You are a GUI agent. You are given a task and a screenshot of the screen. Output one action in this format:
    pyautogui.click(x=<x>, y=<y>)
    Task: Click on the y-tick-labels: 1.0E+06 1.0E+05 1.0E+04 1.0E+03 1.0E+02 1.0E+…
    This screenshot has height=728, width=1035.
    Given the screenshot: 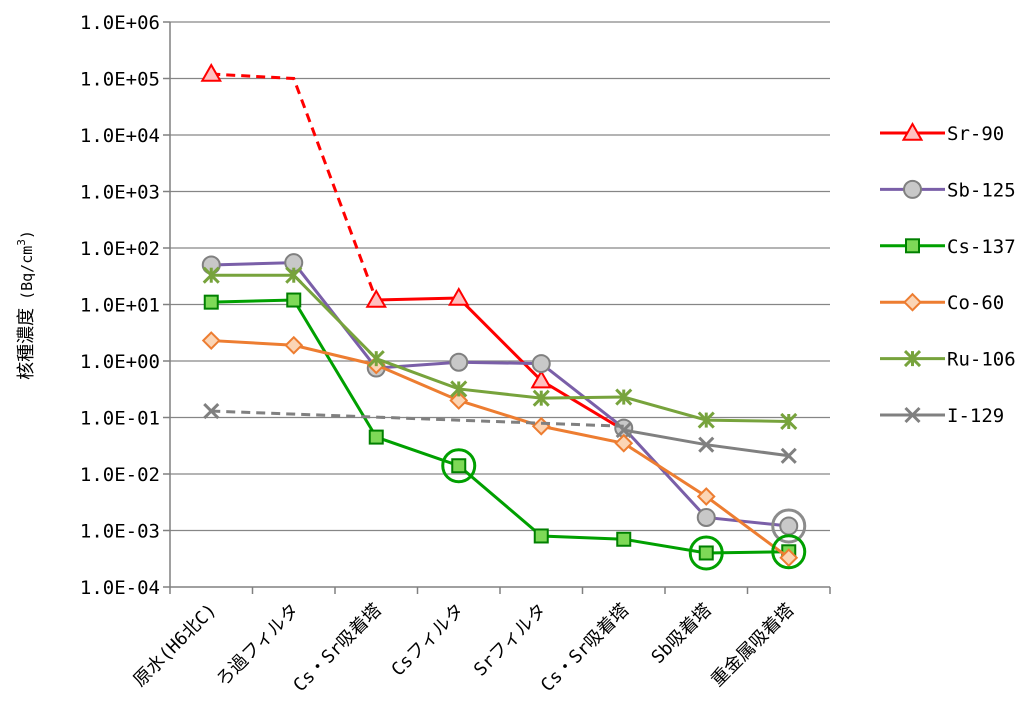 What is the action you would take?
    pyautogui.click(x=120, y=305)
    